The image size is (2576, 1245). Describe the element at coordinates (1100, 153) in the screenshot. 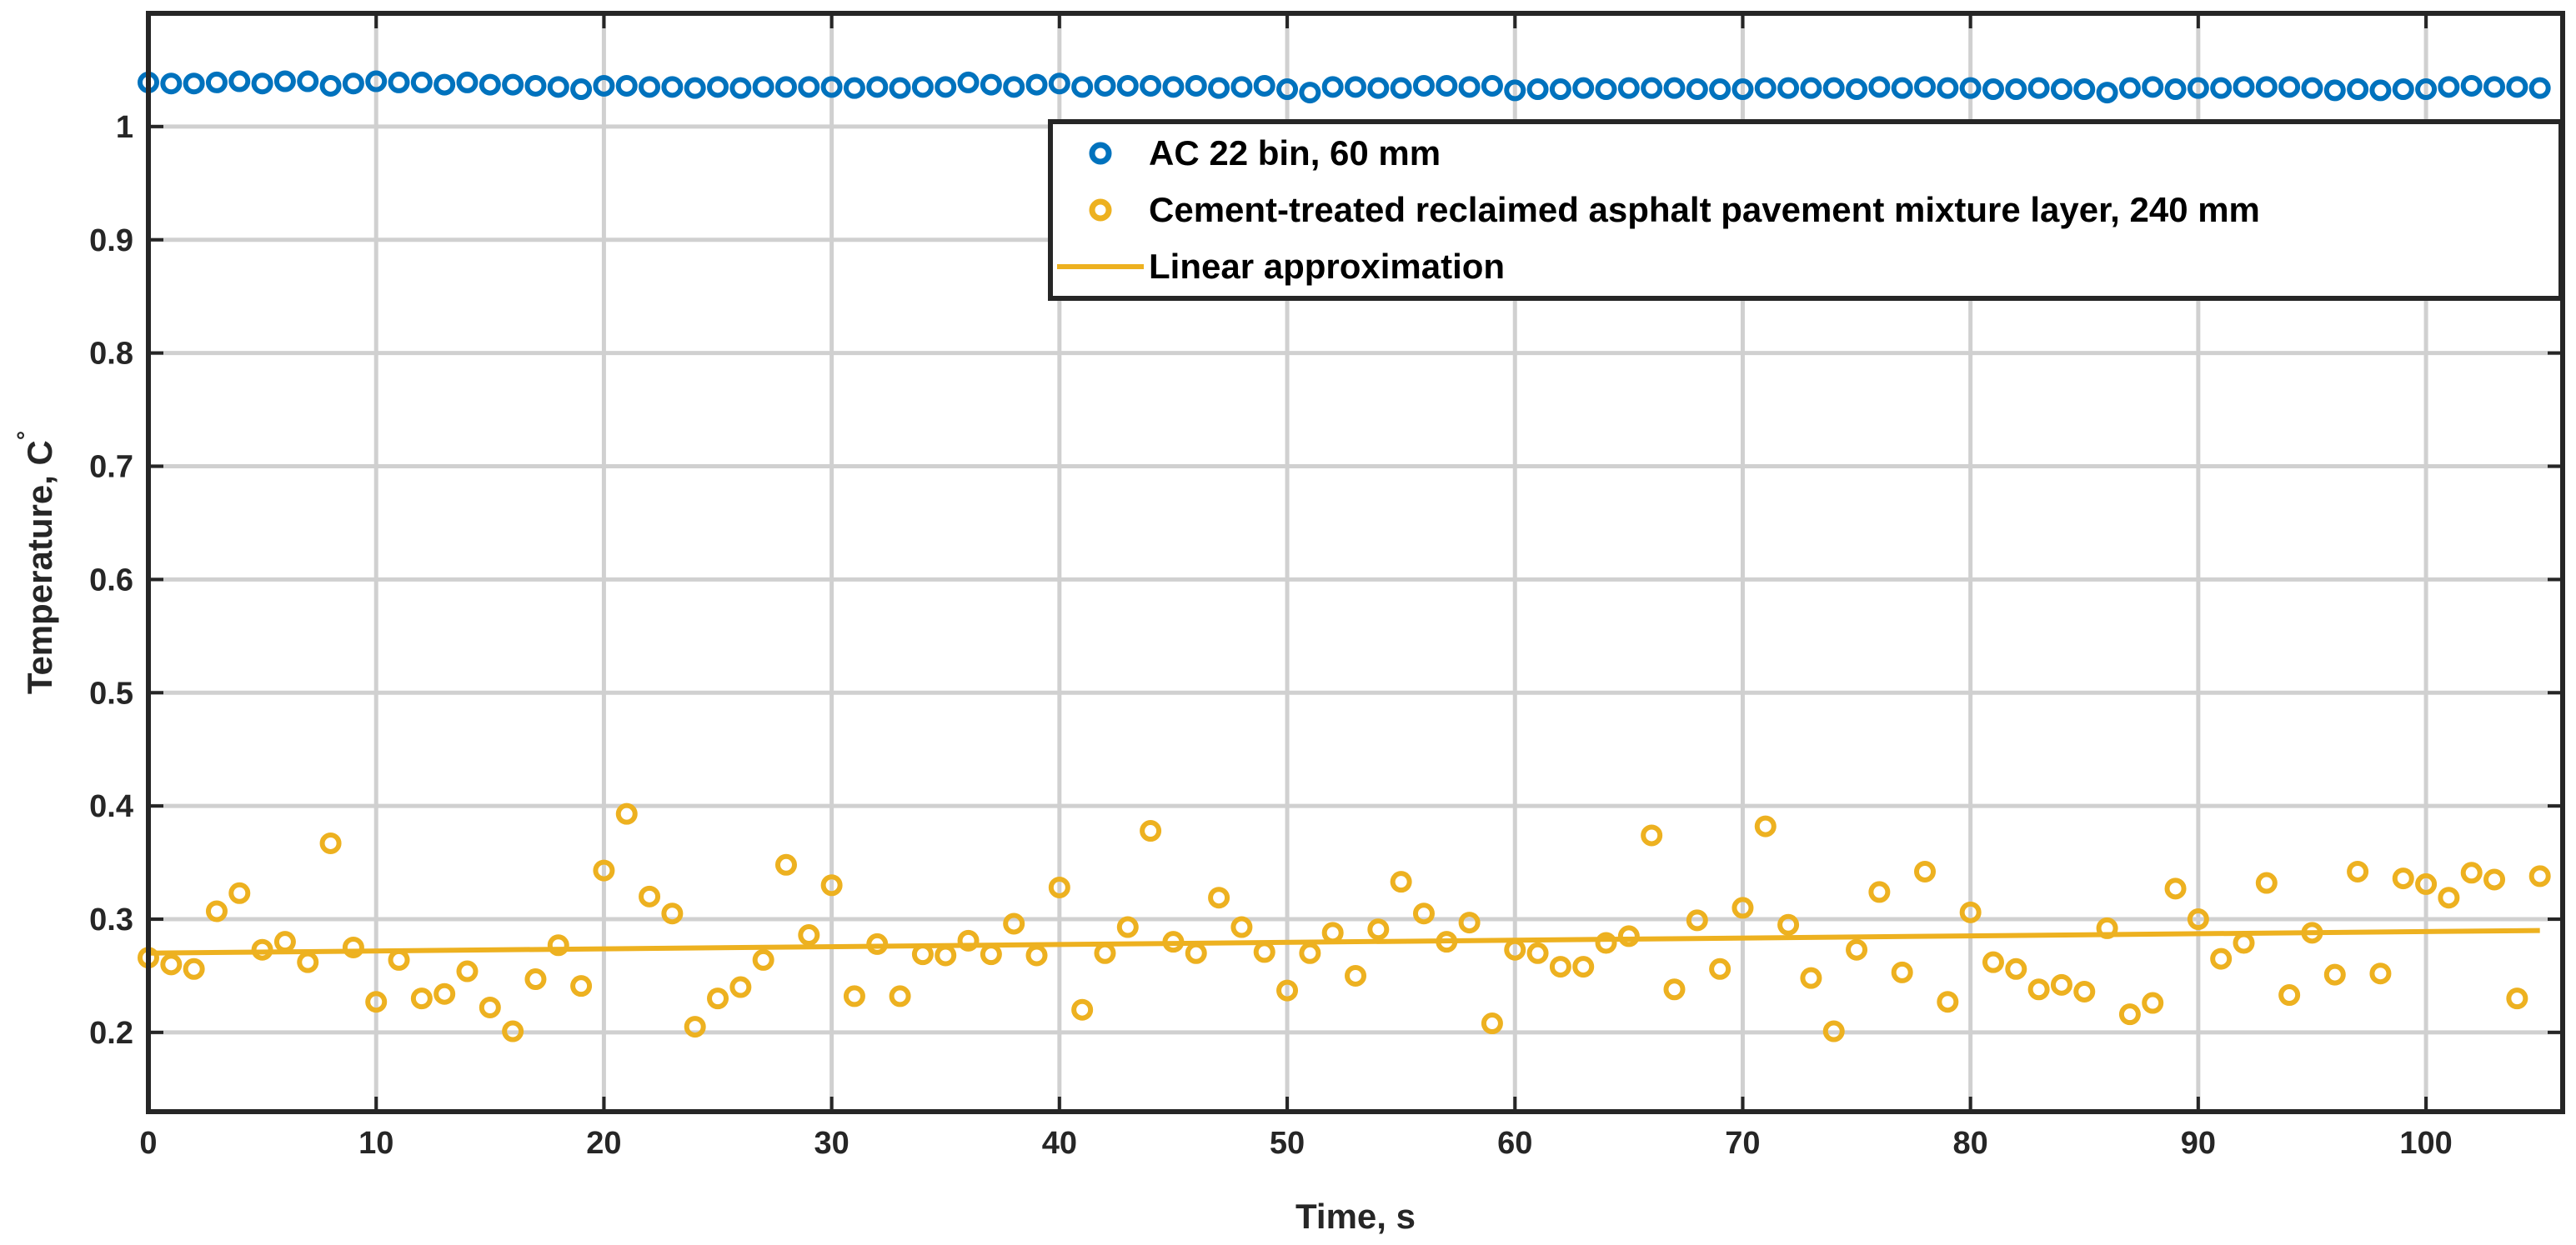

I see `legend-marker-ac22` at that location.